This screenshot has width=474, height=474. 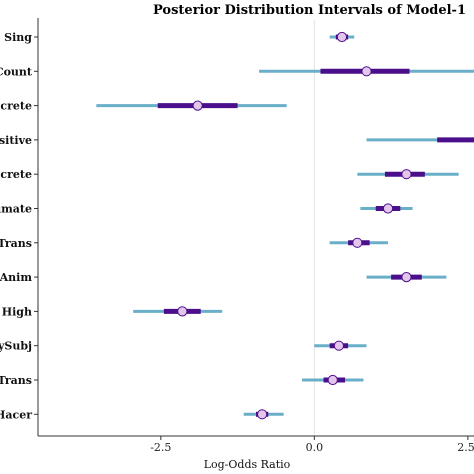 I want to click on parameter-label: cySubj, so click(x=16, y=346).